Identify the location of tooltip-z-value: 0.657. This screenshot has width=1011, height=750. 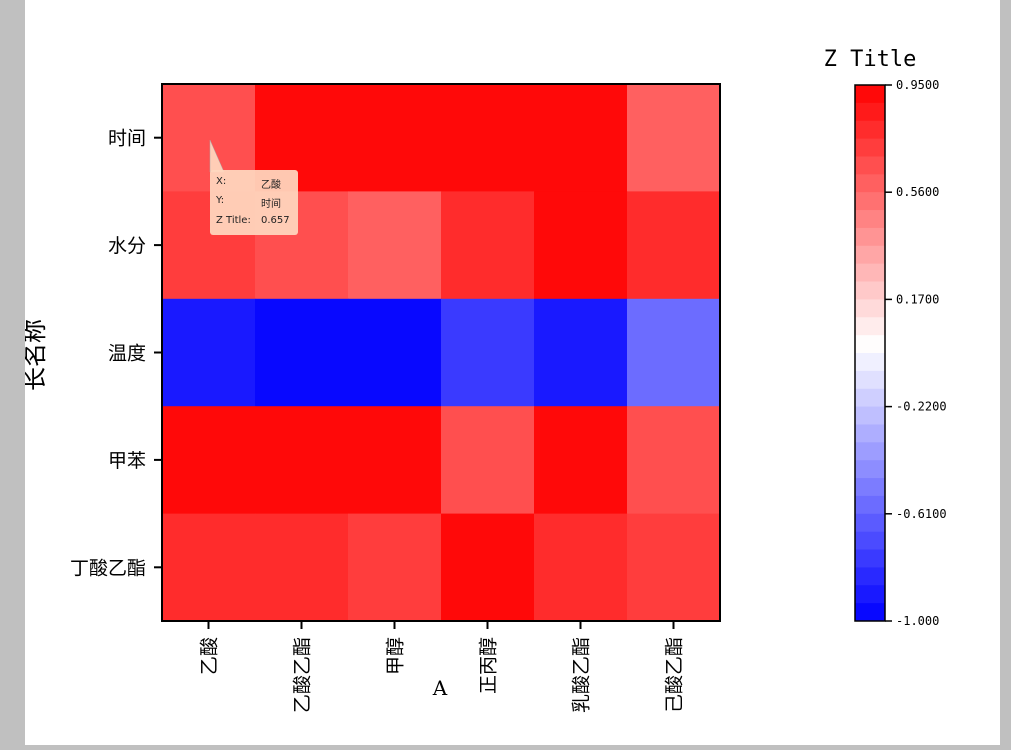
(275, 220).